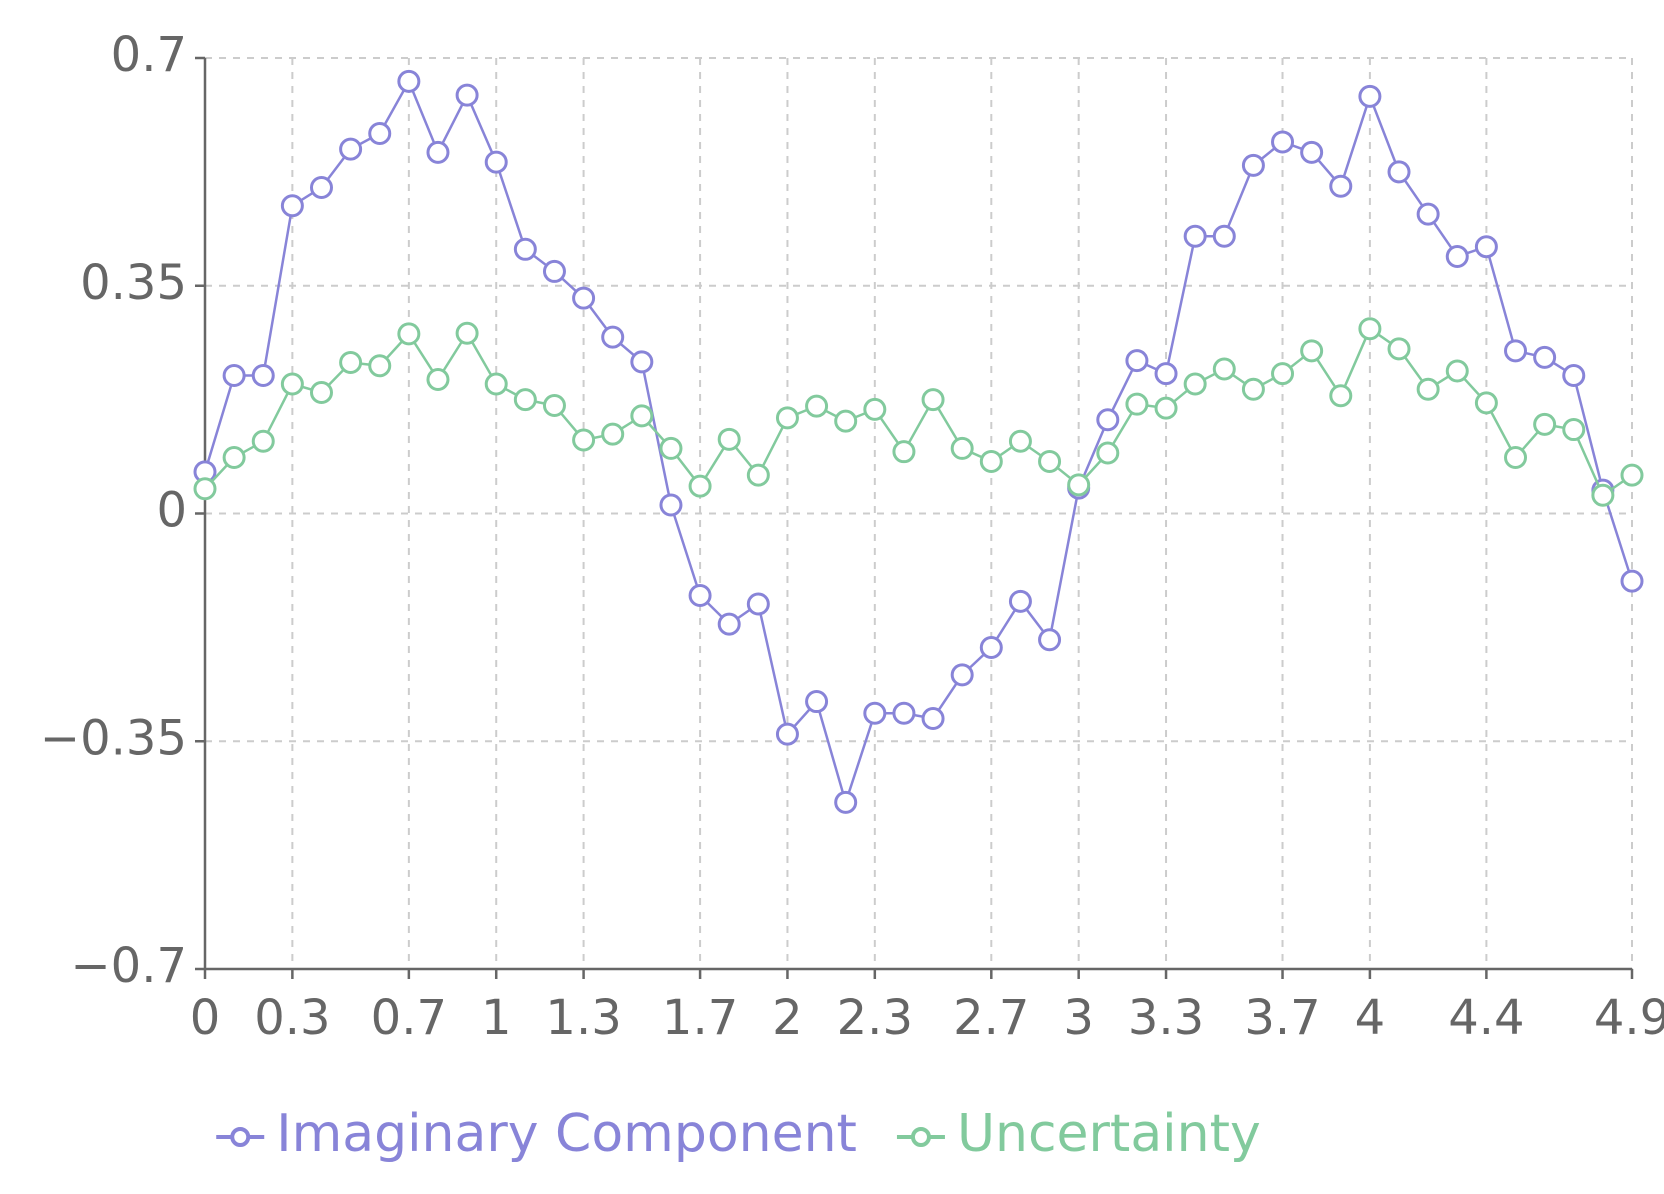 The width and height of the screenshot is (1664, 1194). I want to click on x-tick-label: 3, so click(1078, 1018).